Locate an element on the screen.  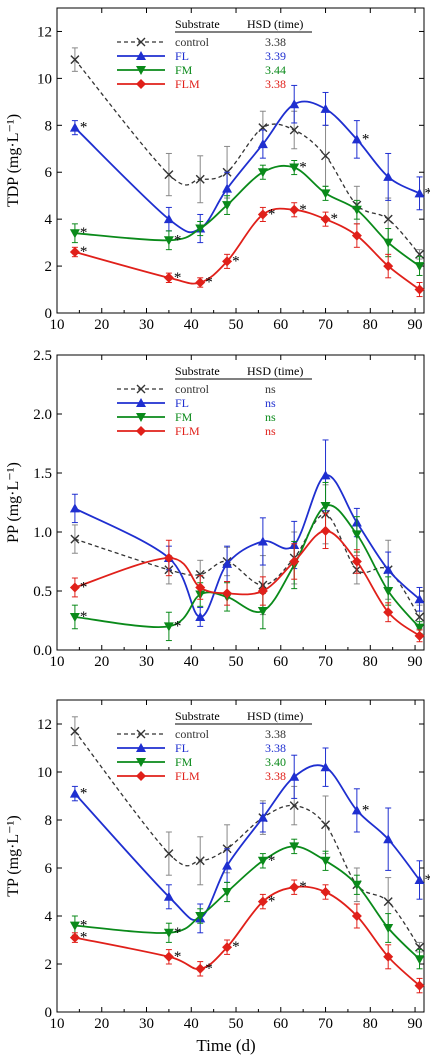
legend-header-substrate: Substrate is located at coordinates (197, 716).